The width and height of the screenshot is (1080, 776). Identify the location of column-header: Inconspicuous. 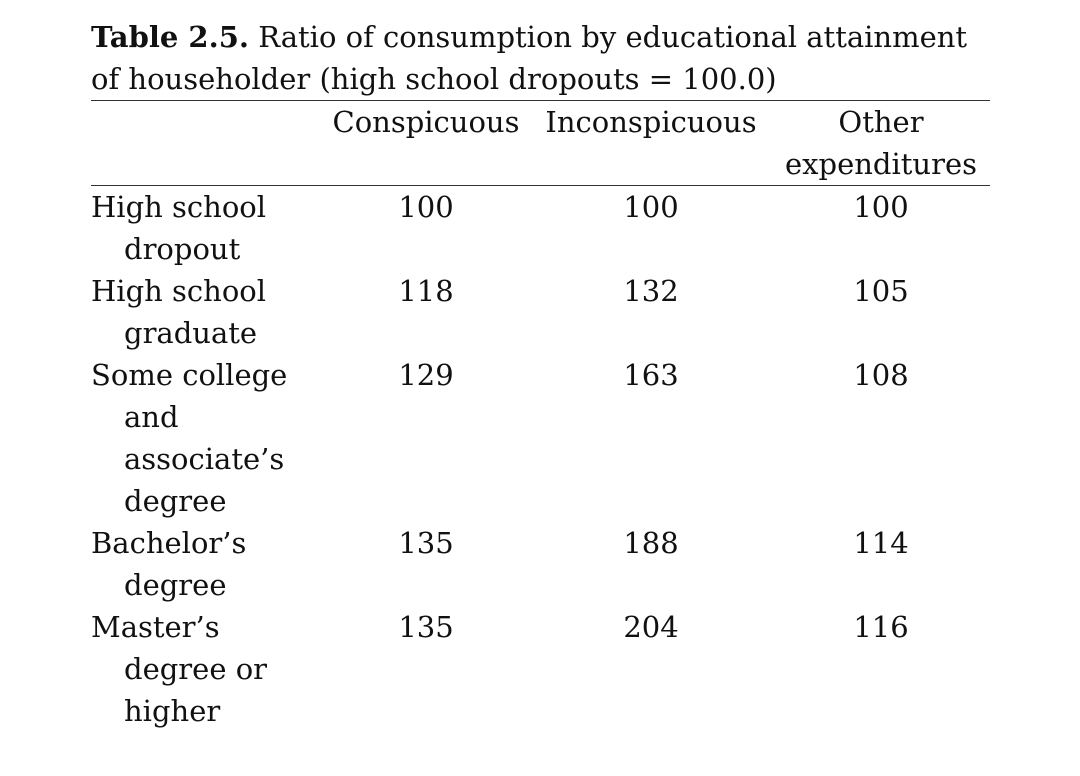
(651, 143).